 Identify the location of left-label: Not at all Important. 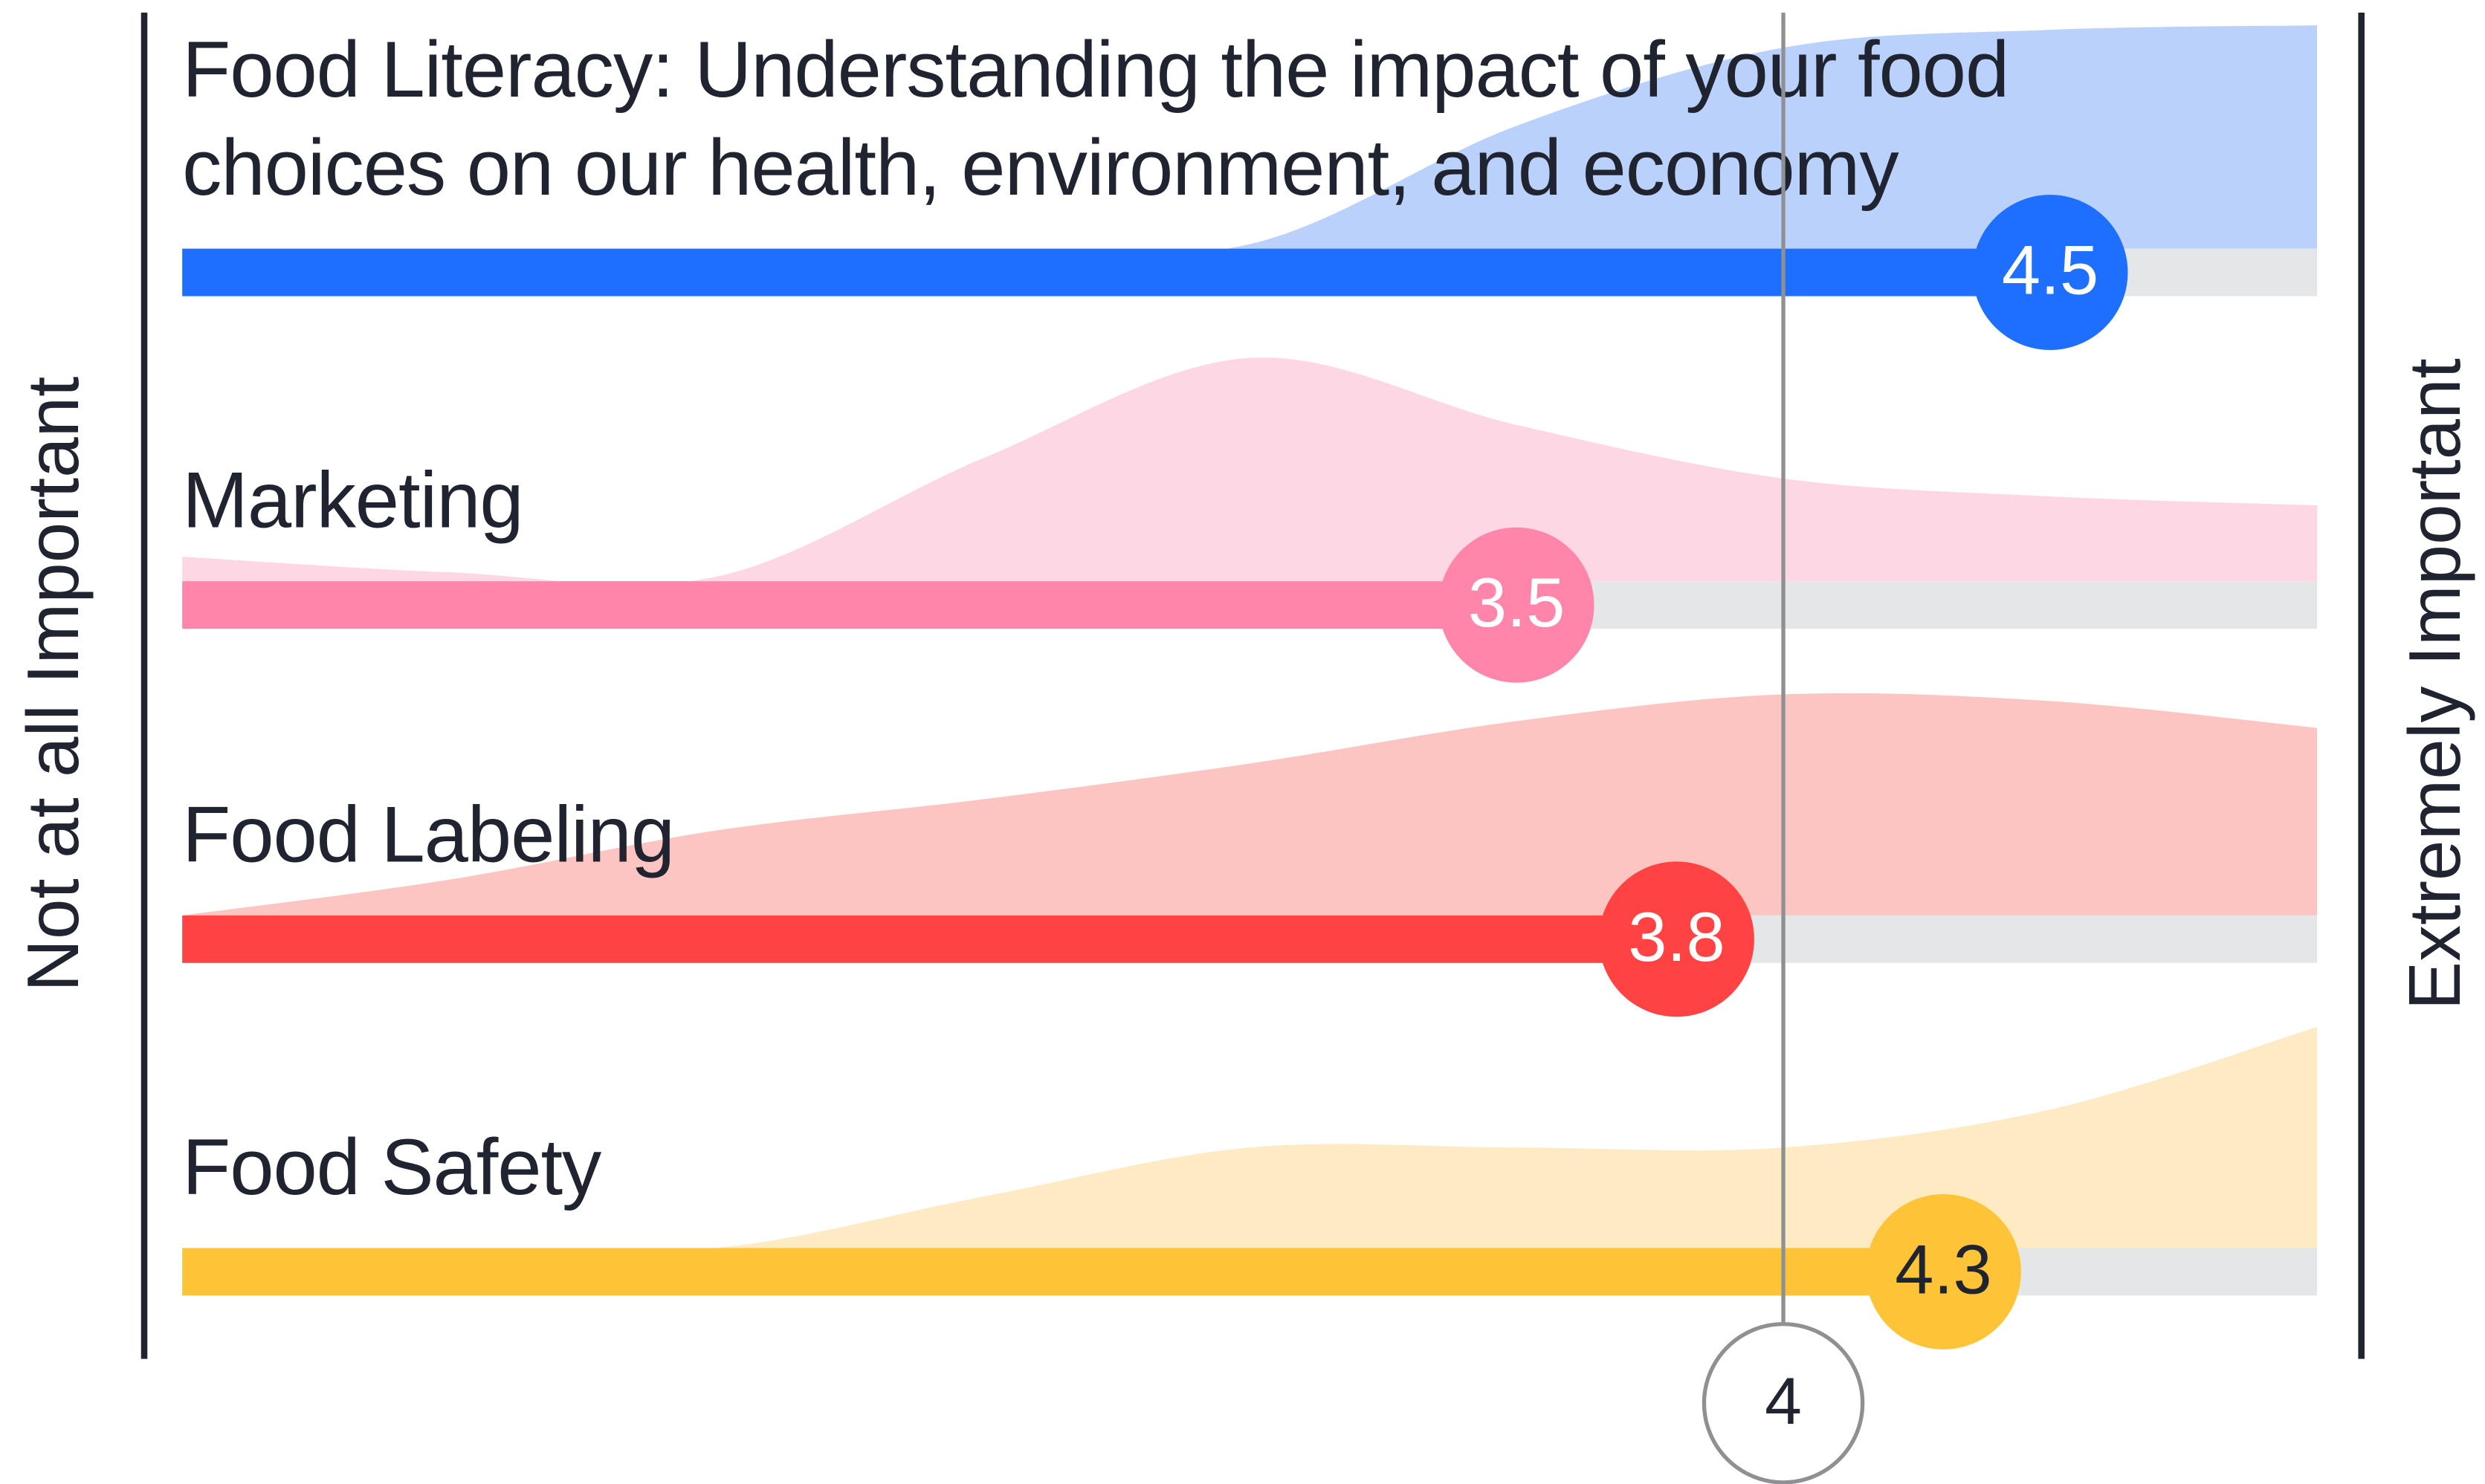
(53, 685).